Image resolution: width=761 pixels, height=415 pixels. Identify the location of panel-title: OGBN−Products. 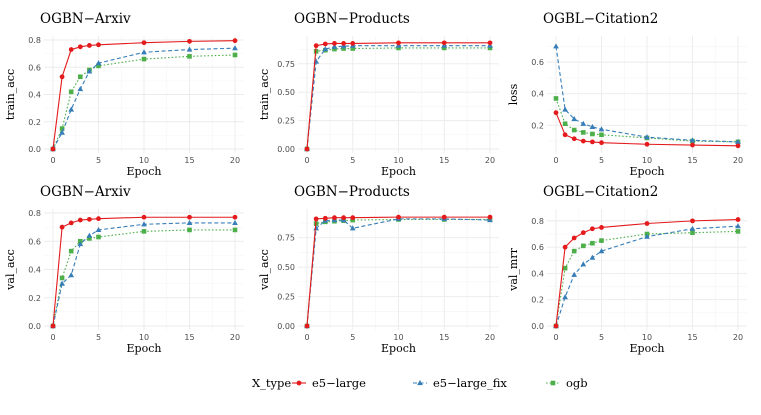
(352, 19).